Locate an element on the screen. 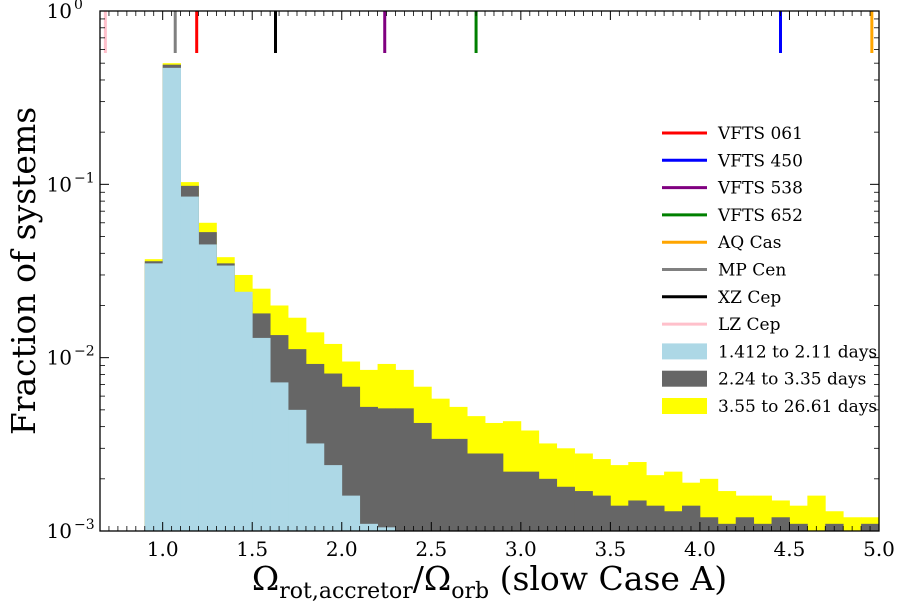 The image size is (900, 611). y-tick-exponent-3: −1 is located at coordinates (84, 178).